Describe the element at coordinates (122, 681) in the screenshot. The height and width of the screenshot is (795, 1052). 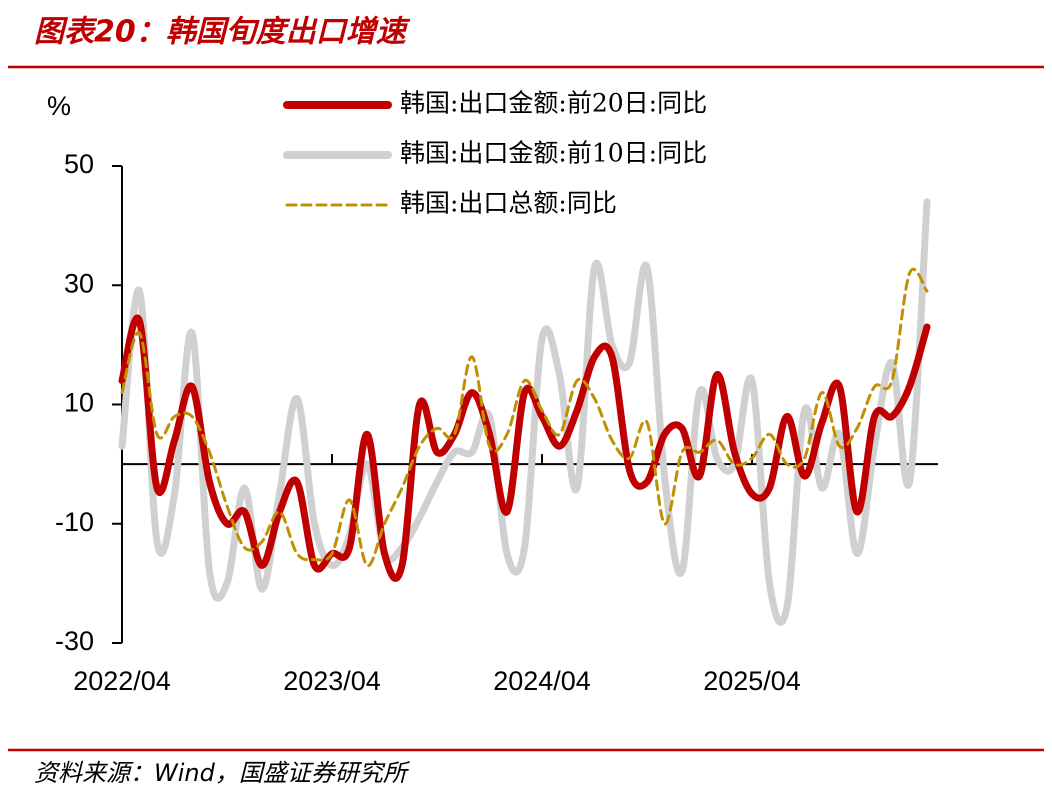
I see `x-tick-label: 2022/04` at that location.